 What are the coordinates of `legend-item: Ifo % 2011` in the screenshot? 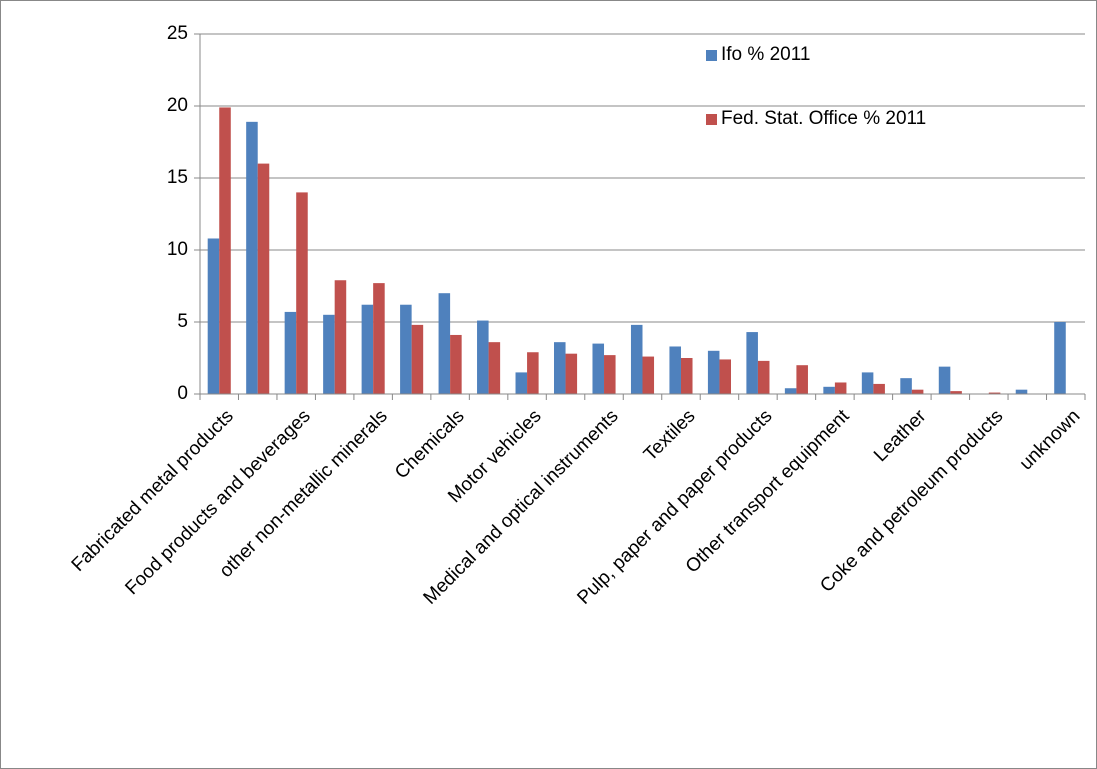 It's located at (831, 55).